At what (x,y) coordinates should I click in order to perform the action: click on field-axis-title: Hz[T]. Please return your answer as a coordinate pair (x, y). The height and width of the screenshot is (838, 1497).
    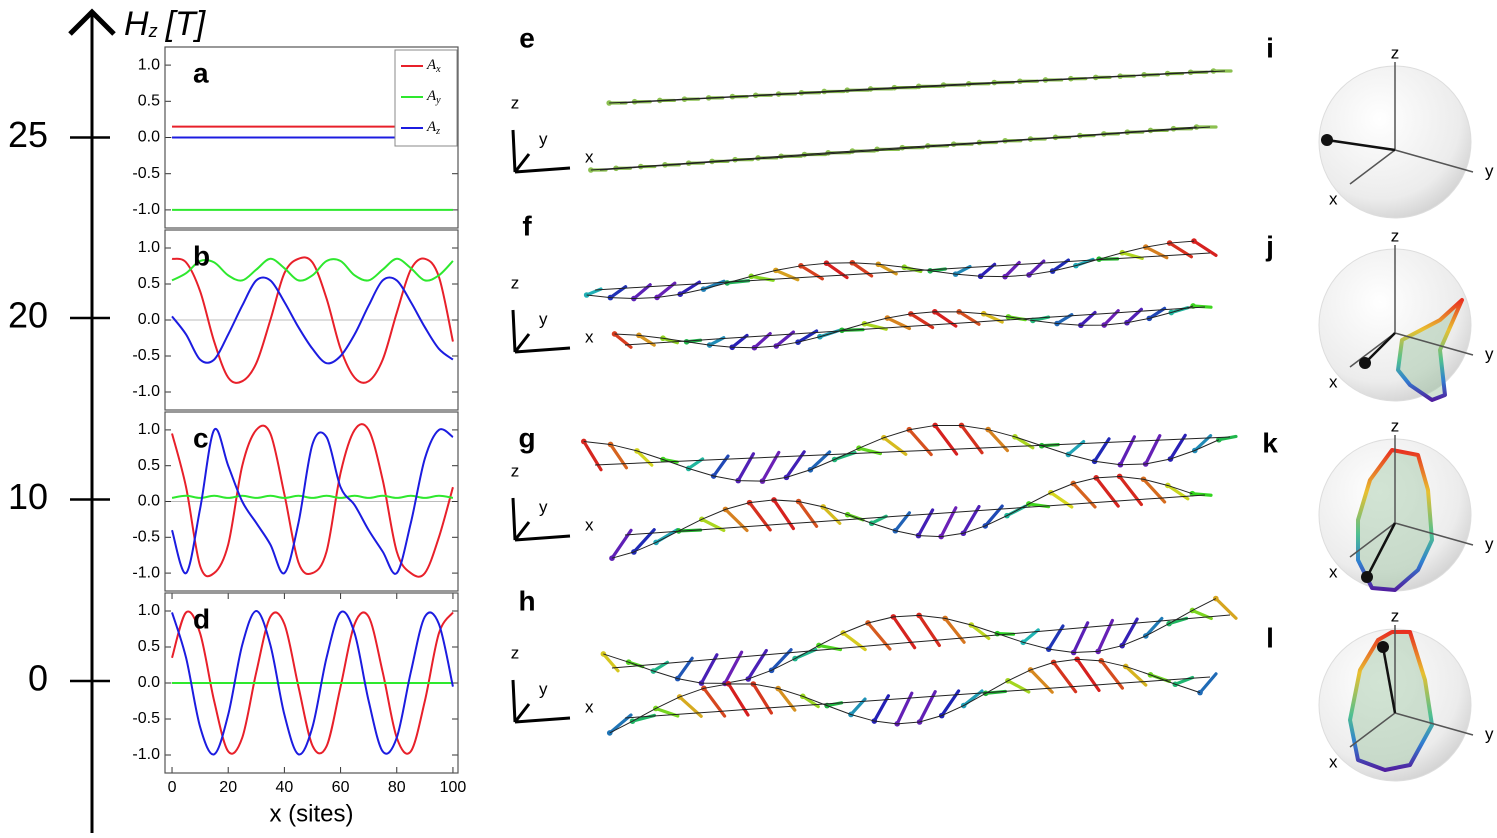
    Looking at the image, I should click on (165, 24).